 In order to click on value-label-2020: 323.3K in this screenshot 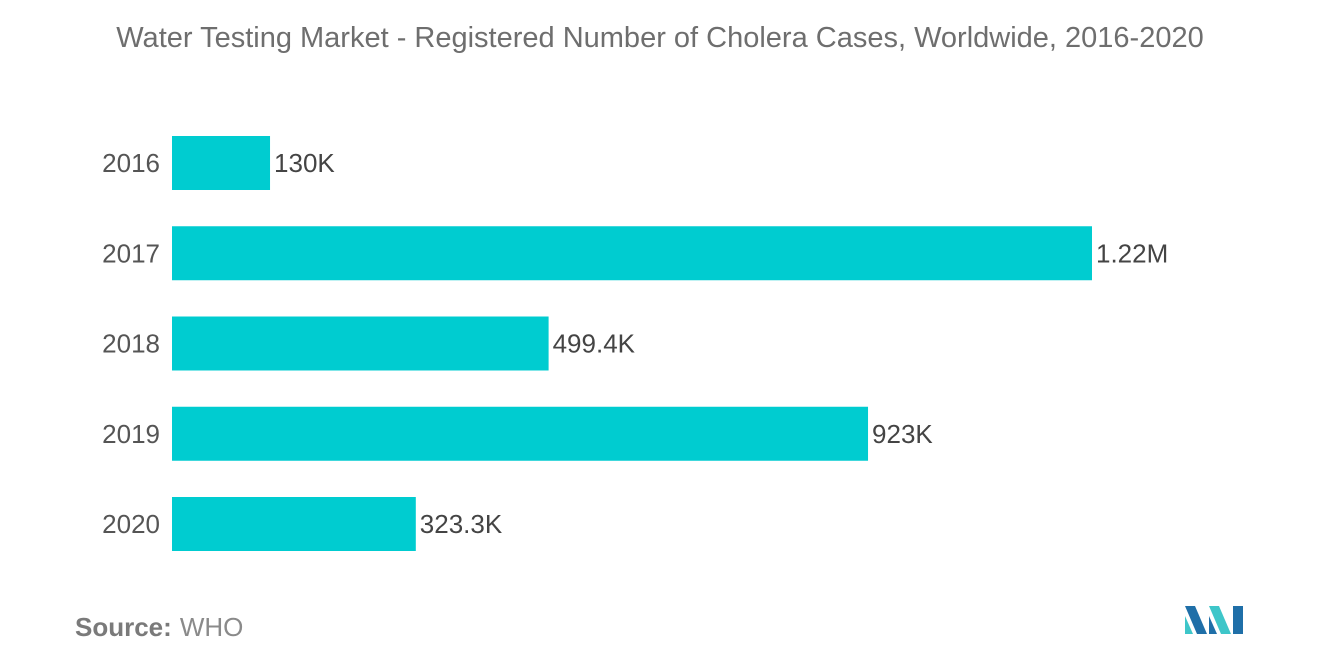, I will do `click(461, 524)`.